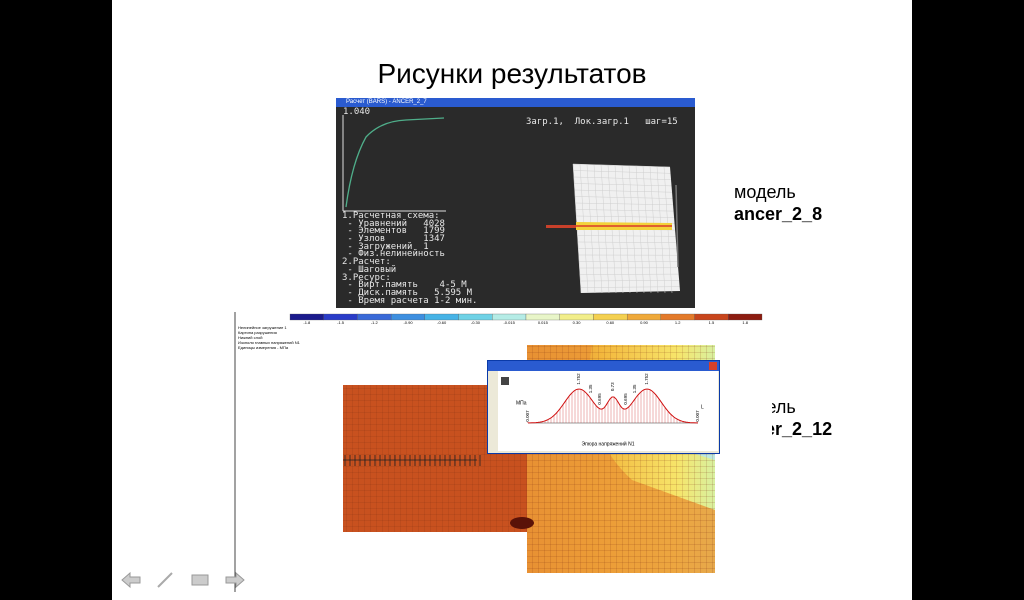  What do you see at coordinates (235, 580) in the screenshot?
I see `next-button` at bounding box center [235, 580].